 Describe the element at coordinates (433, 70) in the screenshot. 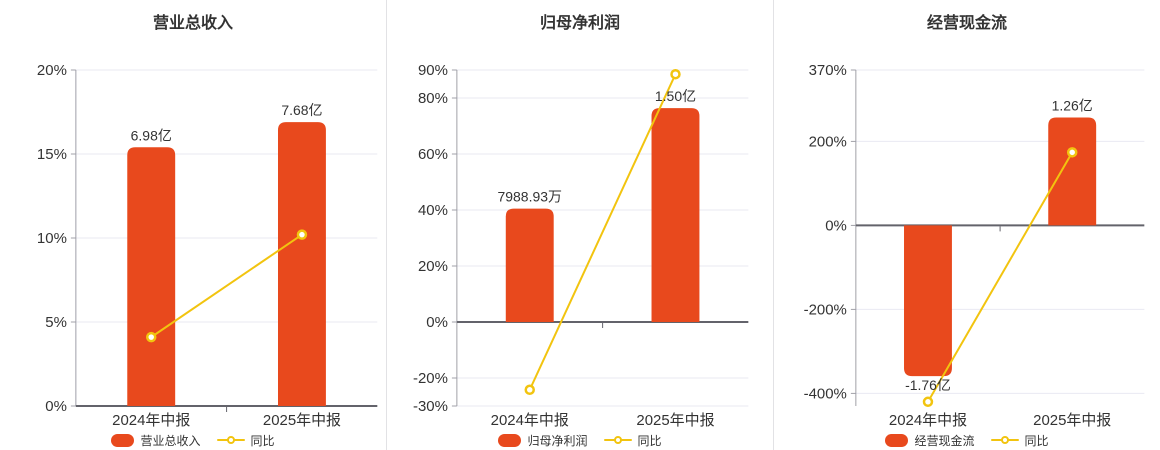

I see `y-tick-label: 90%` at that location.